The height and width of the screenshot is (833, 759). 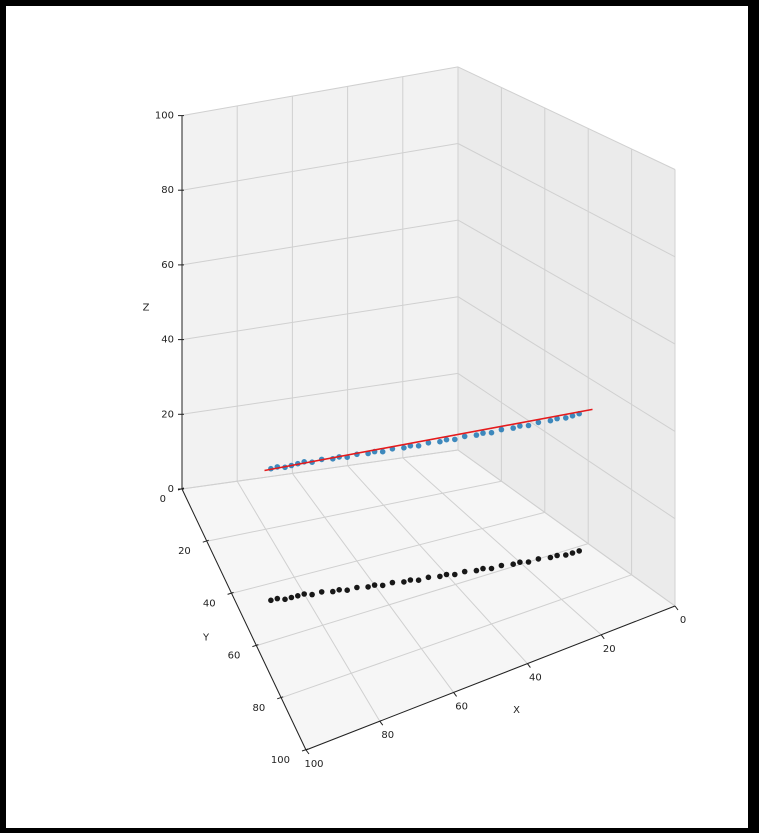 I want to click on y-tick-label: 20, so click(x=184, y=551).